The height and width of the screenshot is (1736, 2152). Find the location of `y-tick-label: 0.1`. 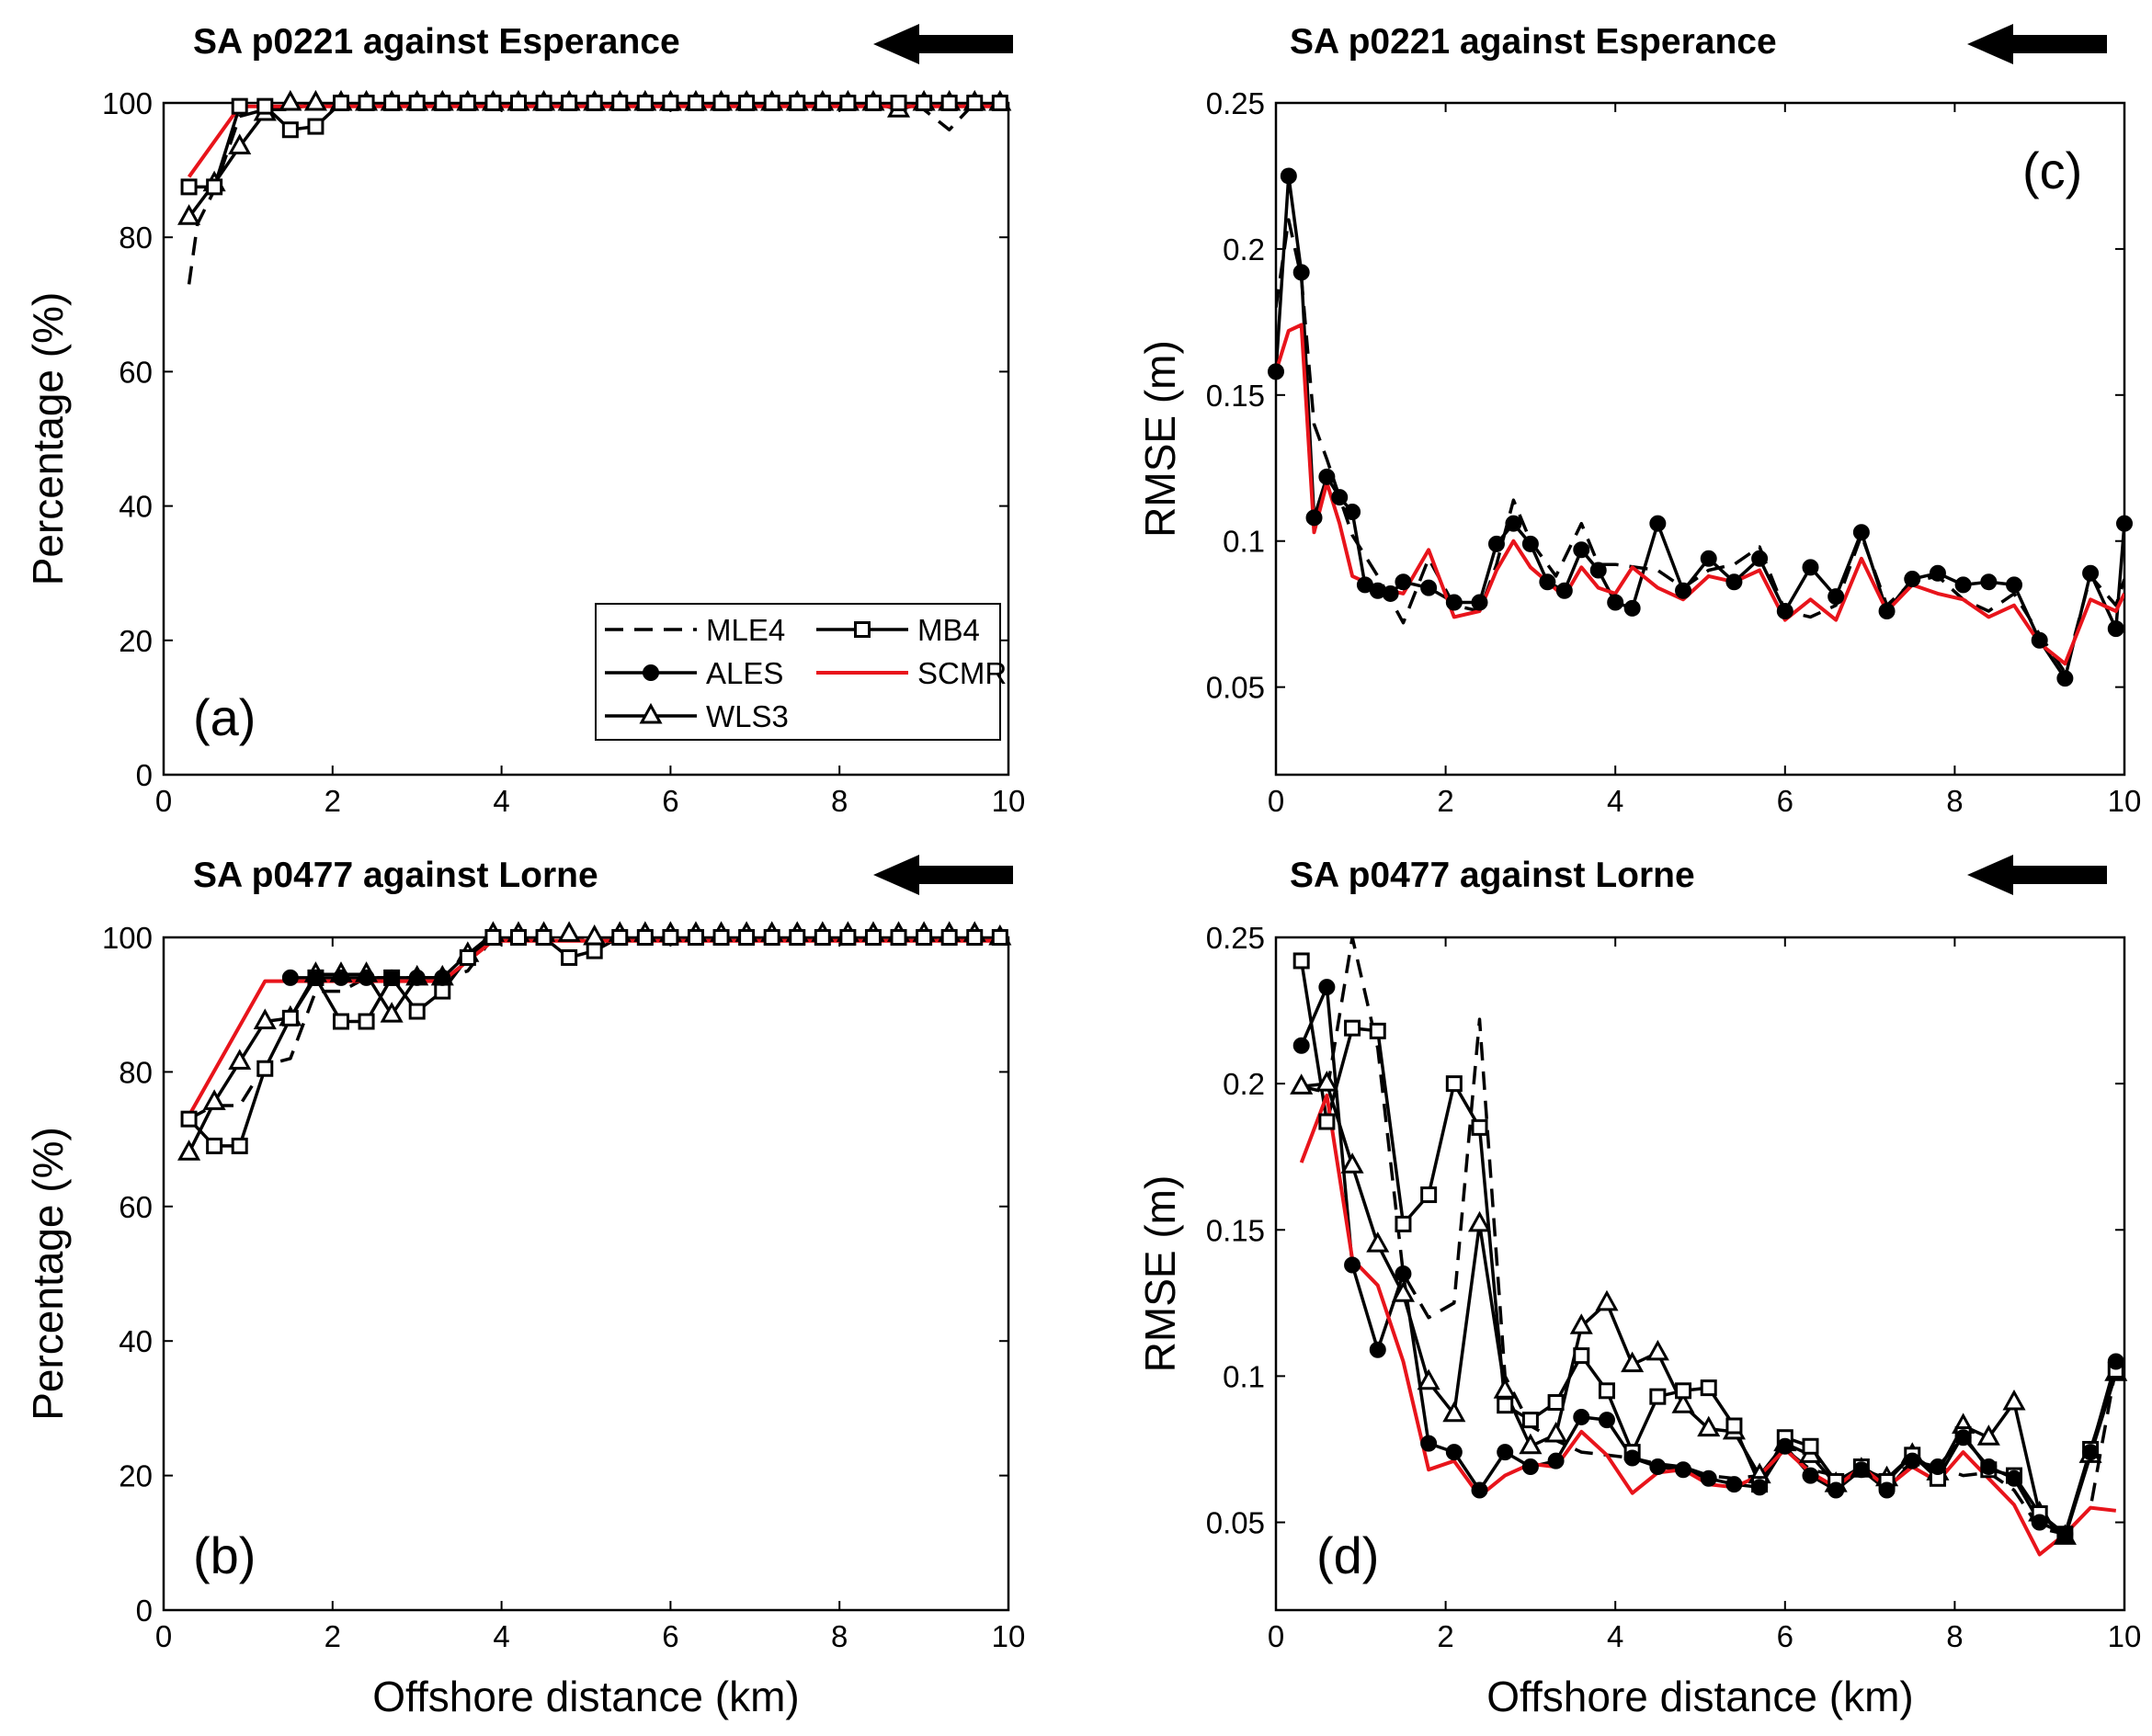

y-tick-label: 0.1 is located at coordinates (1244, 1376).